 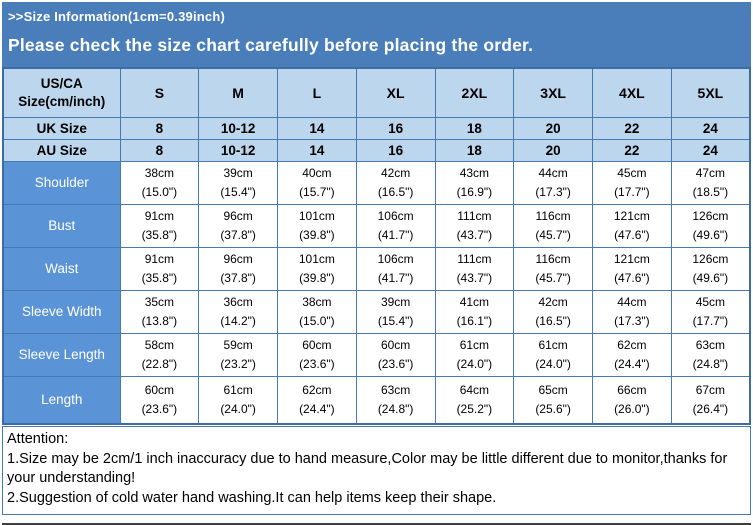 I want to click on corner-label-line1: US/CA, so click(x=61, y=83).